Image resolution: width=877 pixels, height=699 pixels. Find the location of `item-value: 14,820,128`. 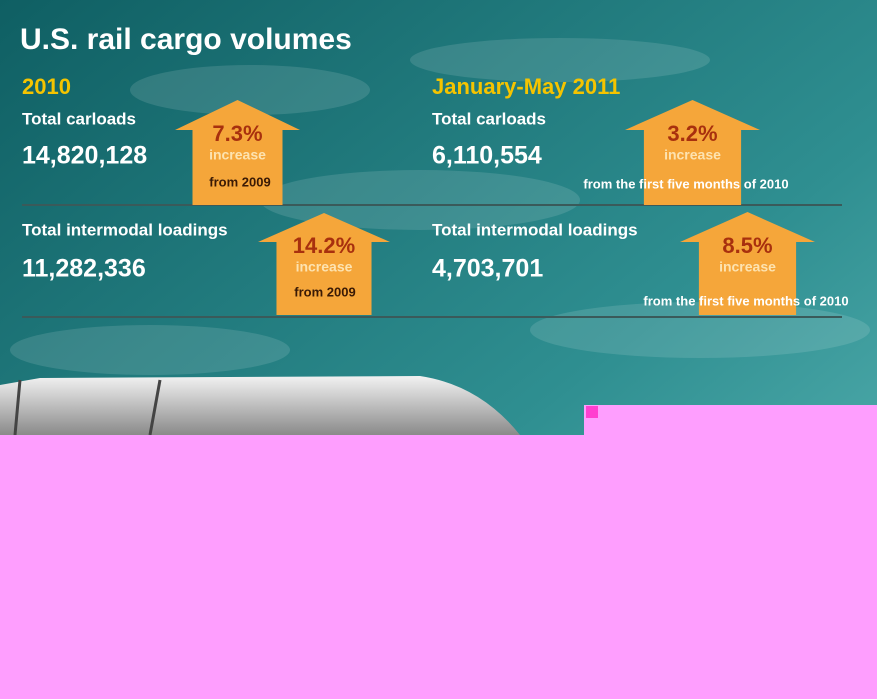

item-value: 14,820,128 is located at coordinates (84, 156).